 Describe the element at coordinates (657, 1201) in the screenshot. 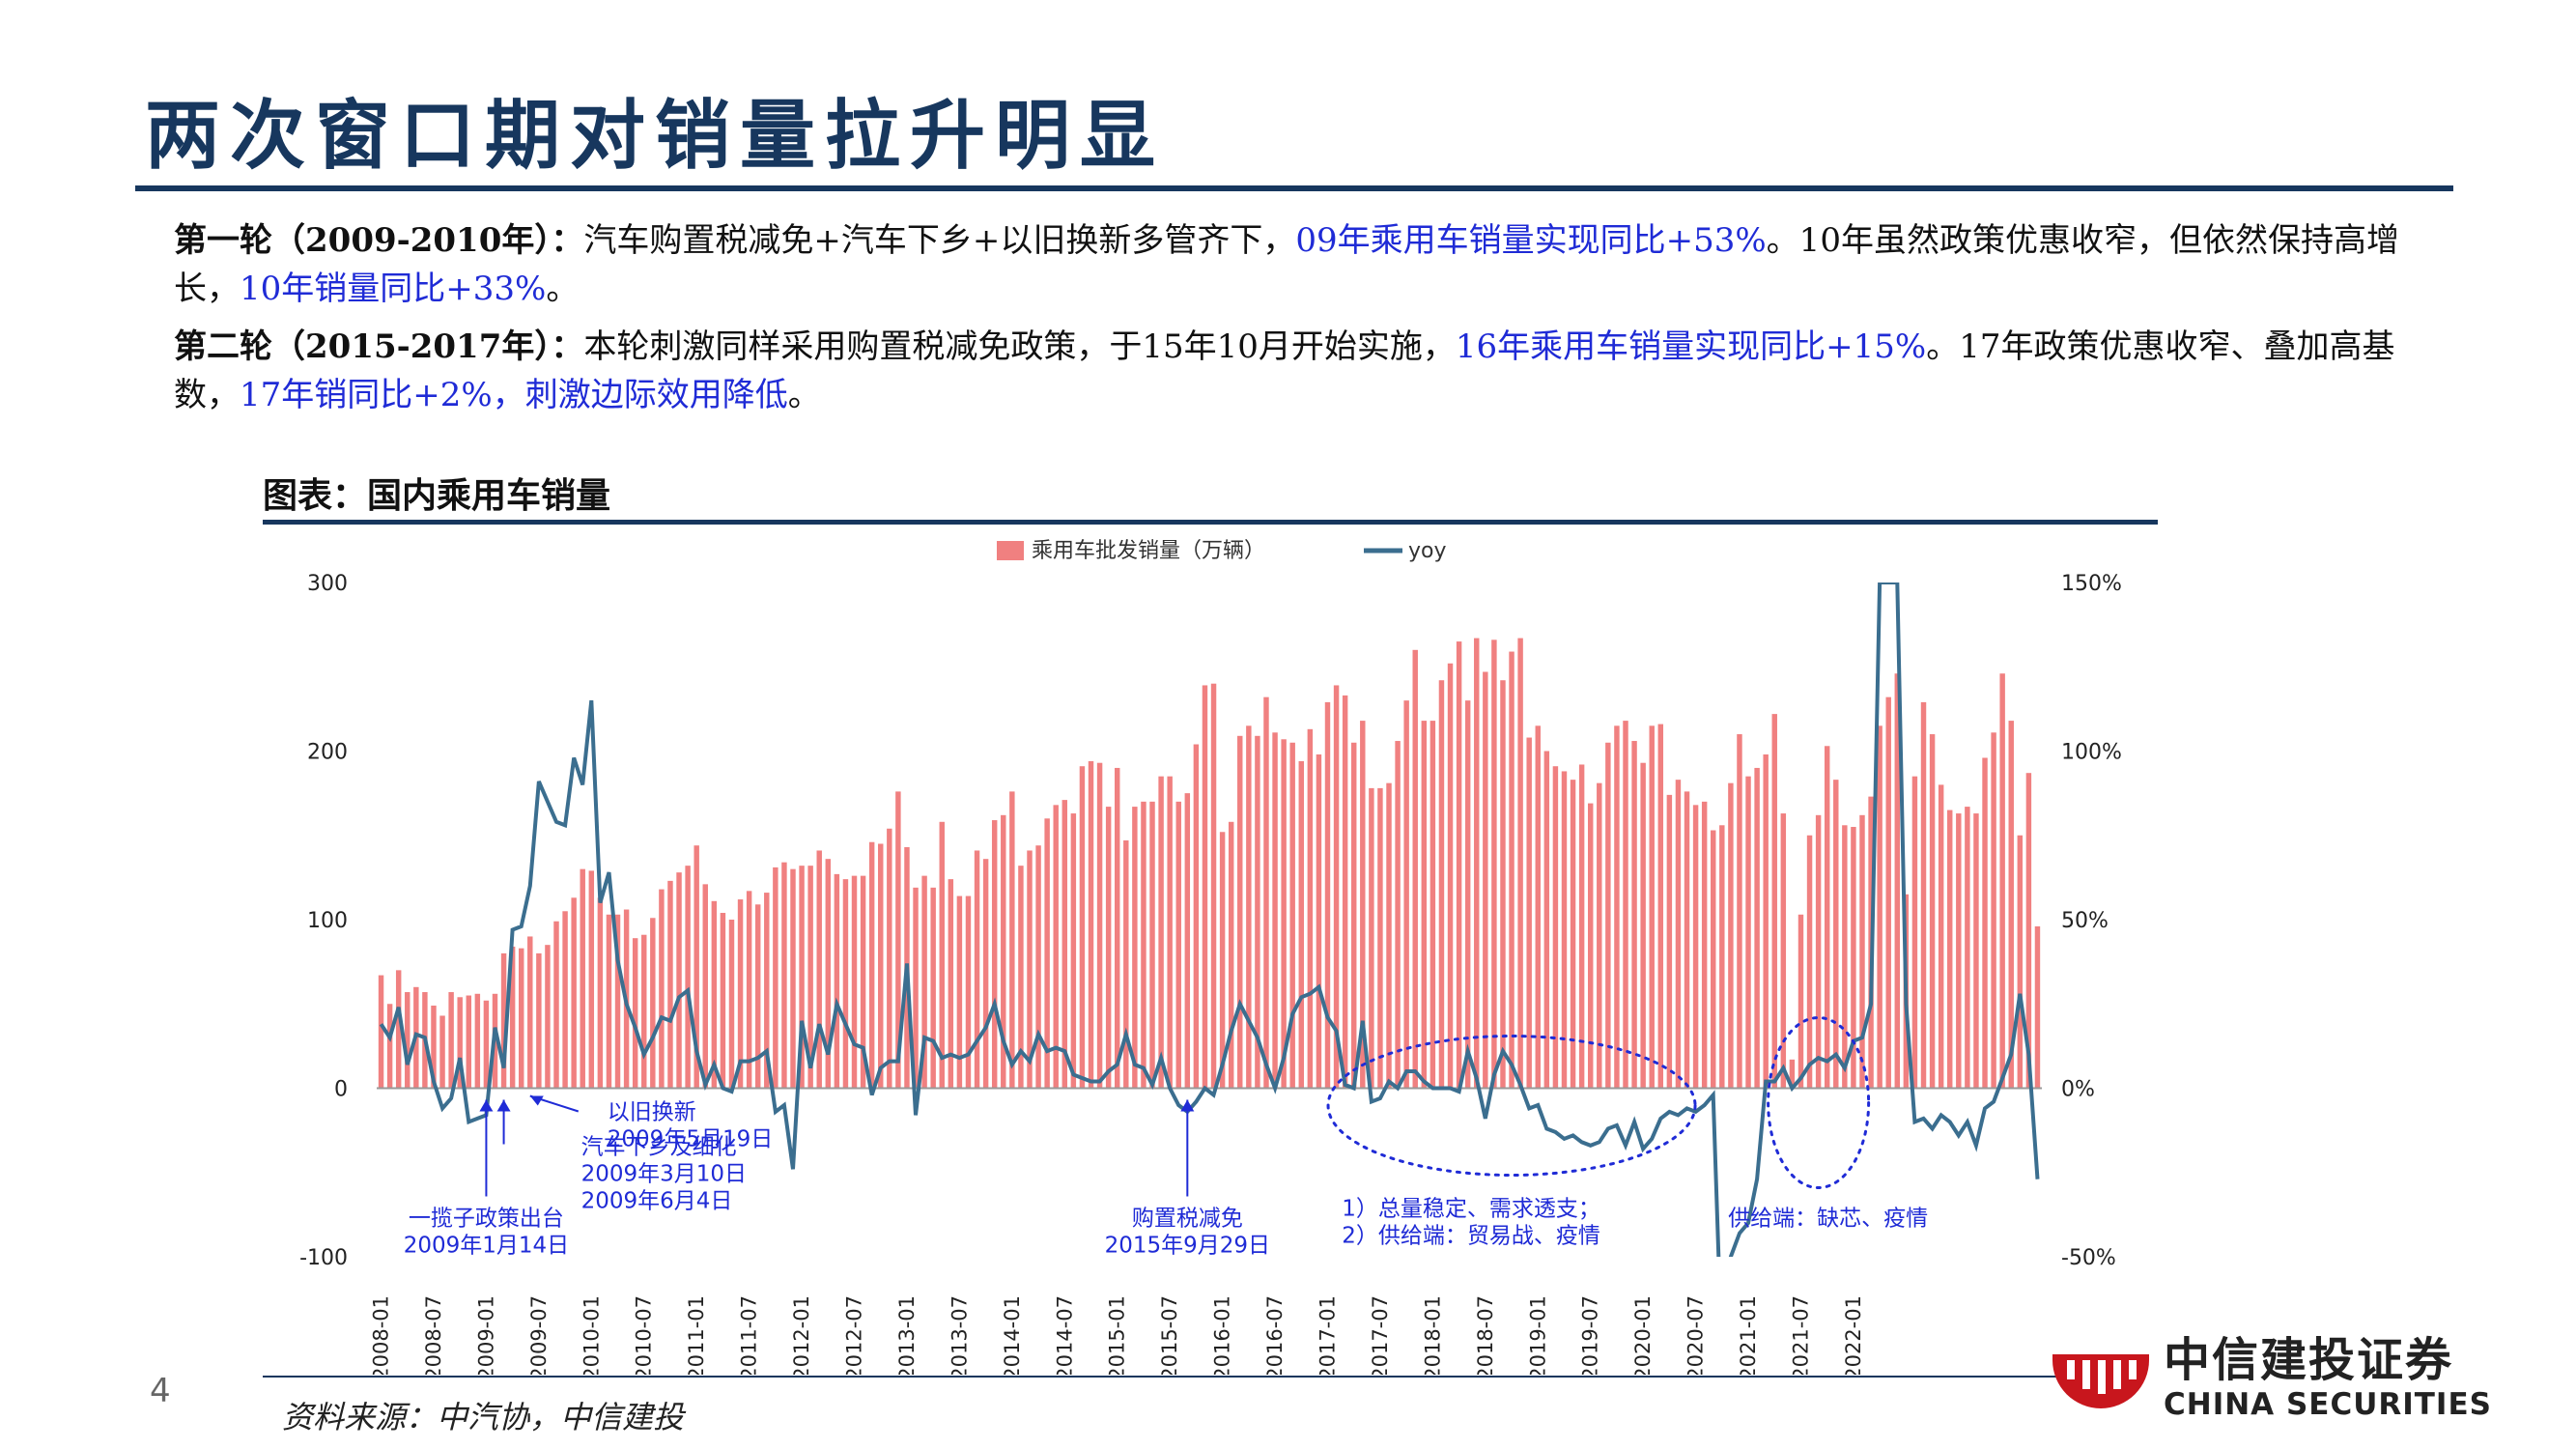

I see `annotation-text-2: 2009年6月4日` at that location.